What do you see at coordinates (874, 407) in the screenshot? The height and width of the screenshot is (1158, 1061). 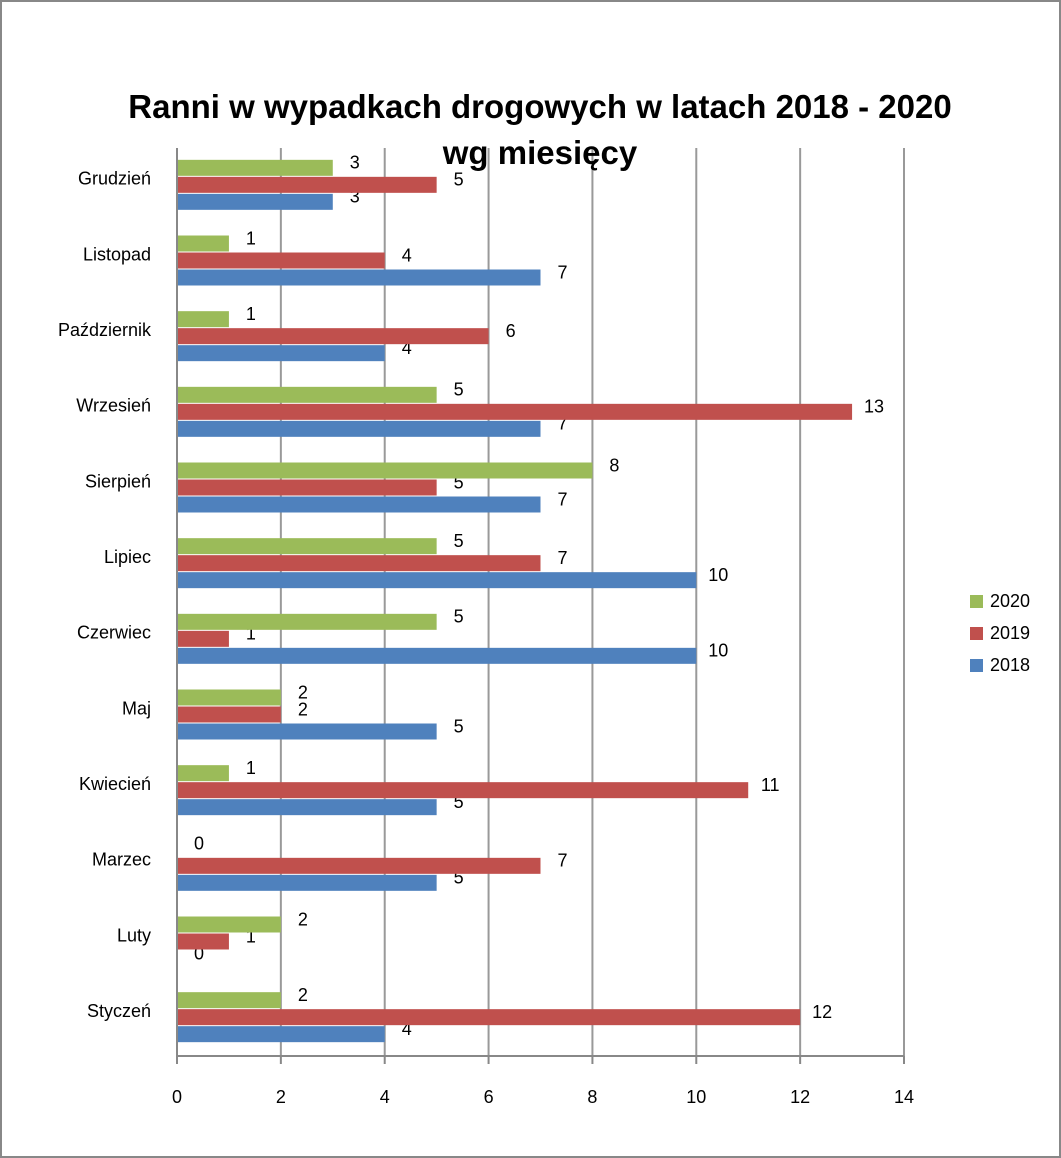 I see `data-label: 13` at bounding box center [874, 407].